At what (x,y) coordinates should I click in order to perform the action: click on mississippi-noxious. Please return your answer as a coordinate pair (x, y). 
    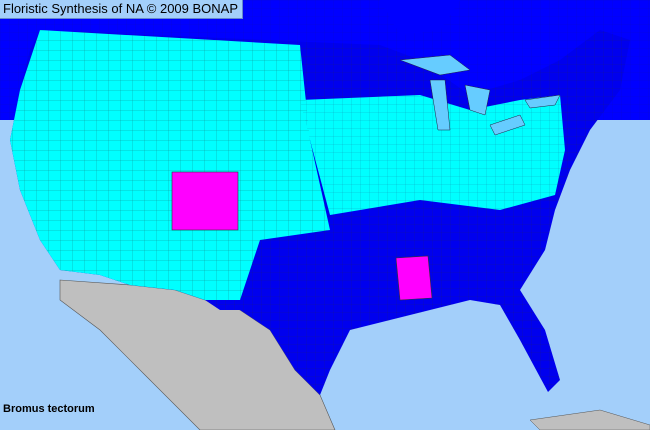
    Looking at the image, I should click on (414, 278).